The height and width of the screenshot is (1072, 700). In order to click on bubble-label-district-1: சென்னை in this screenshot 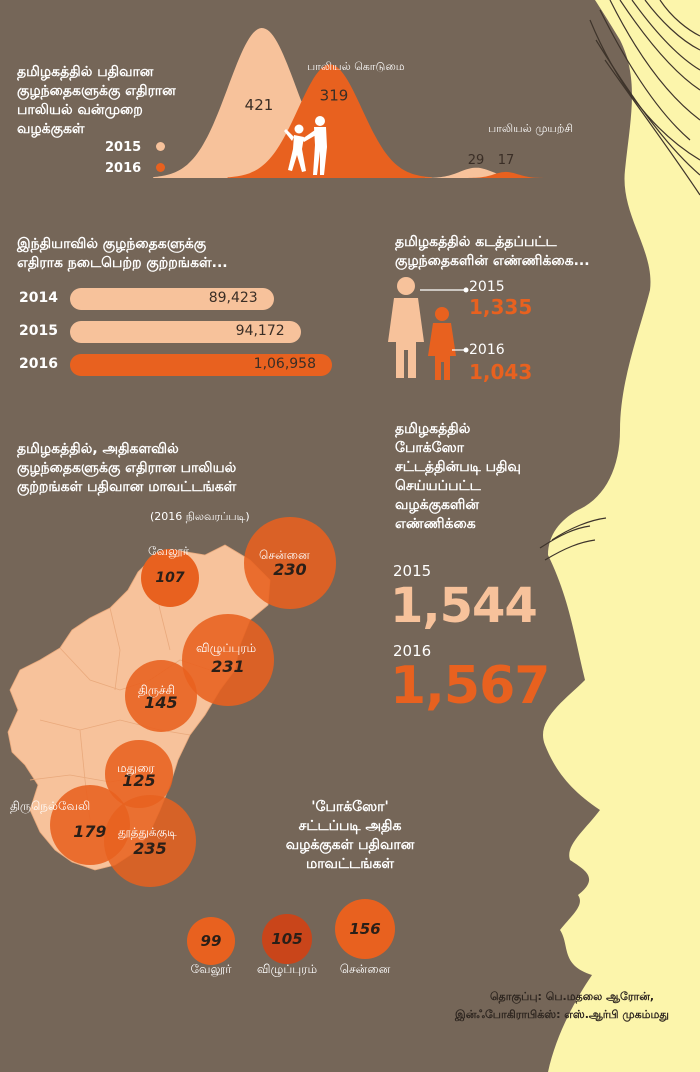, I will do `click(284, 555)`.